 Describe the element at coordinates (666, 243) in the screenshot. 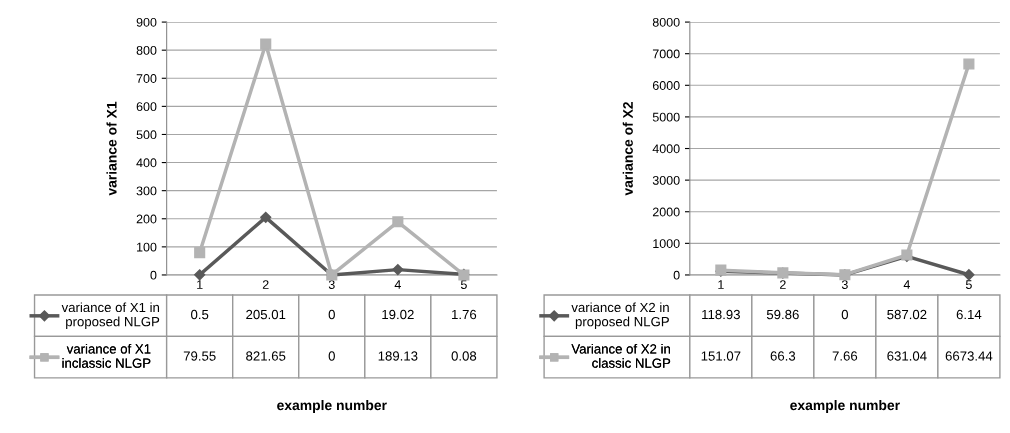

I see `y-tick-label: 1000` at that location.